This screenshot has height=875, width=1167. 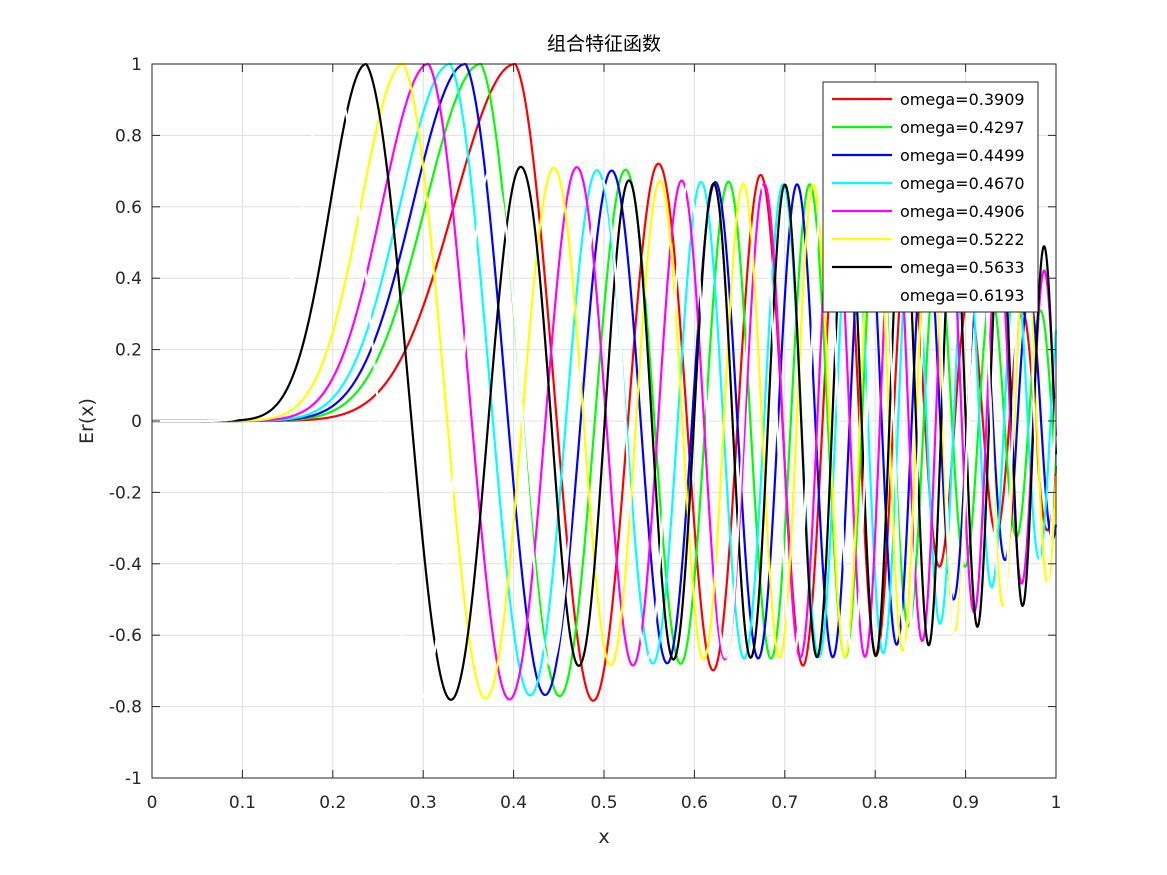 What do you see at coordinates (962, 239) in the screenshot?
I see `legend-label: omega=0.5222` at bounding box center [962, 239].